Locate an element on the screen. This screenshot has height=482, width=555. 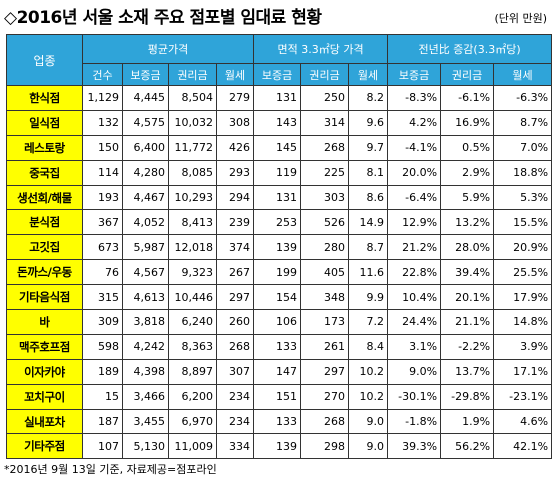
data-cell: 673 is located at coordinates (102, 247).